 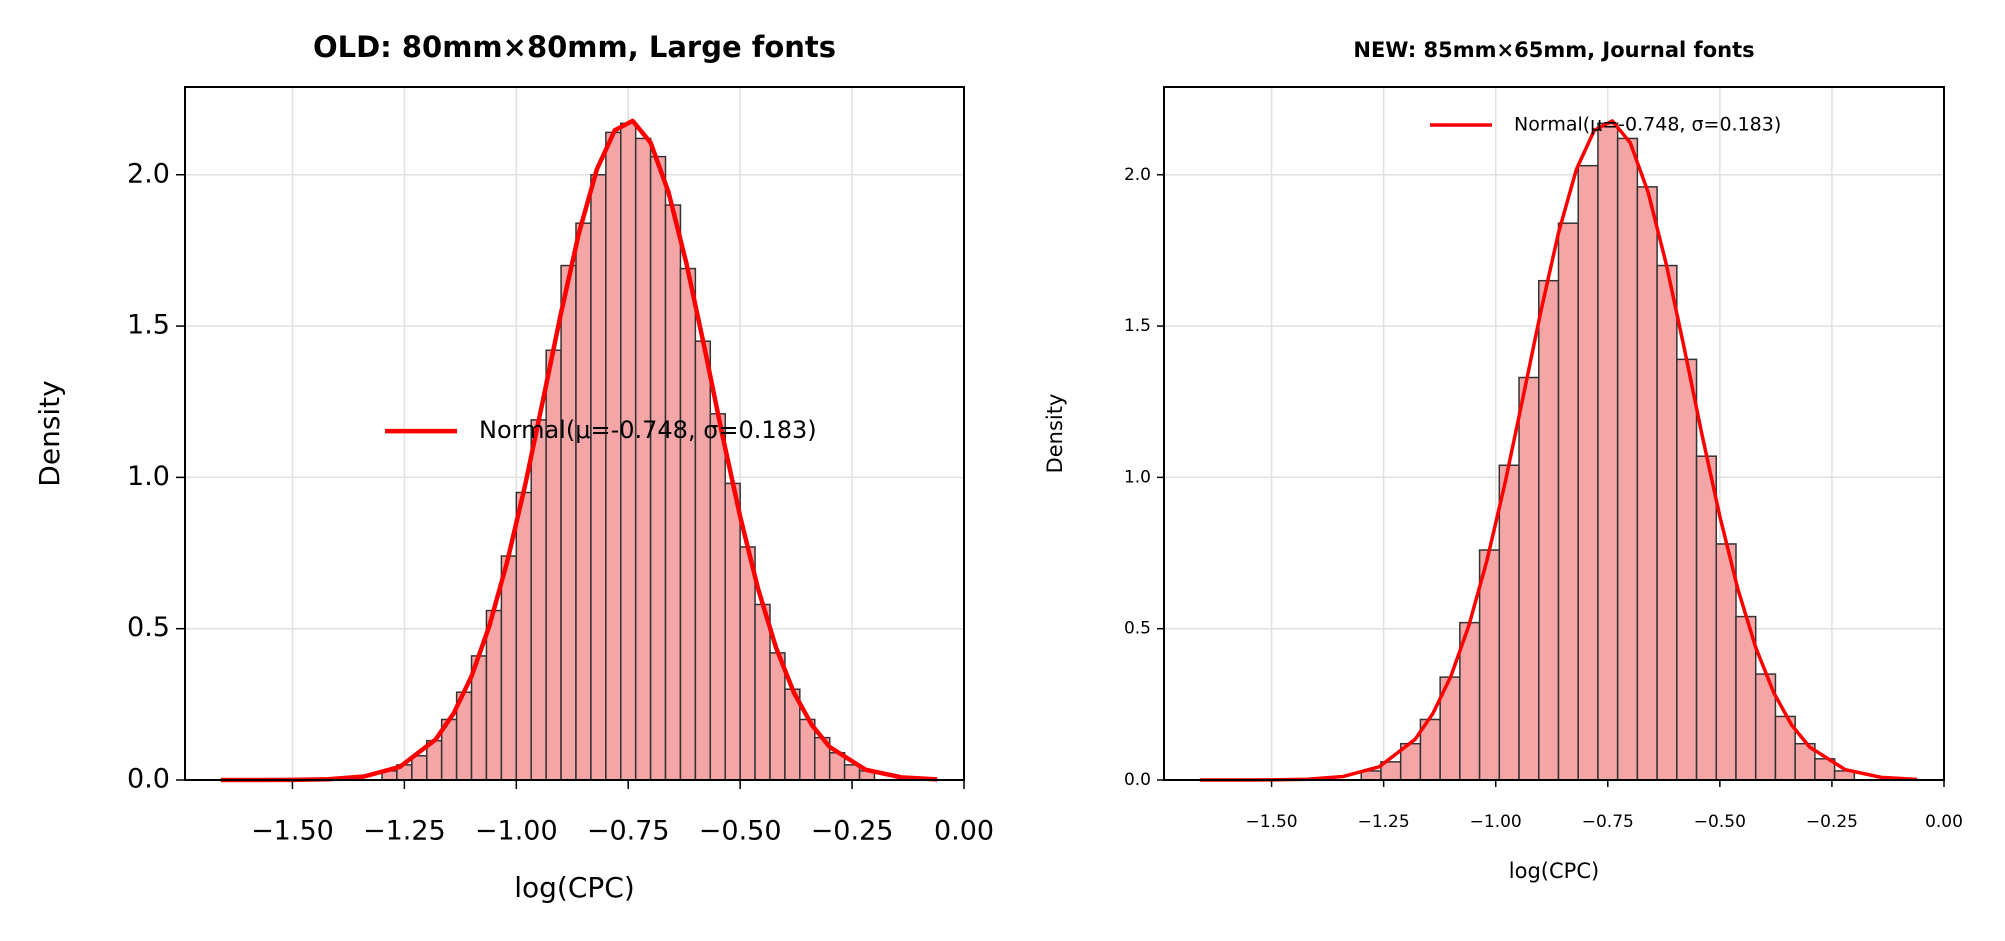 What do you see at coordinates (1553, 50) in the screenshot?
I see `chart-title: NEW: 85mm×65mm, Journal fonts` at bounding box center [1553, 50].